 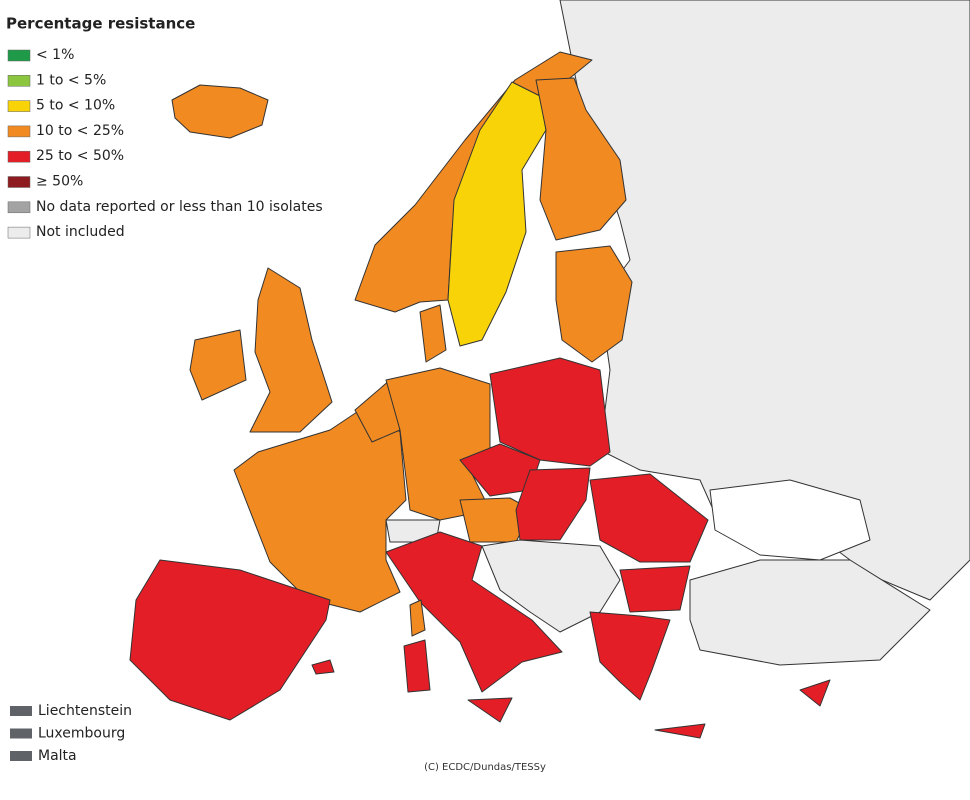 What do you see at coordinates (323, 667) in the screenshot?
I see `balearic` at bounding box center [323, 667].